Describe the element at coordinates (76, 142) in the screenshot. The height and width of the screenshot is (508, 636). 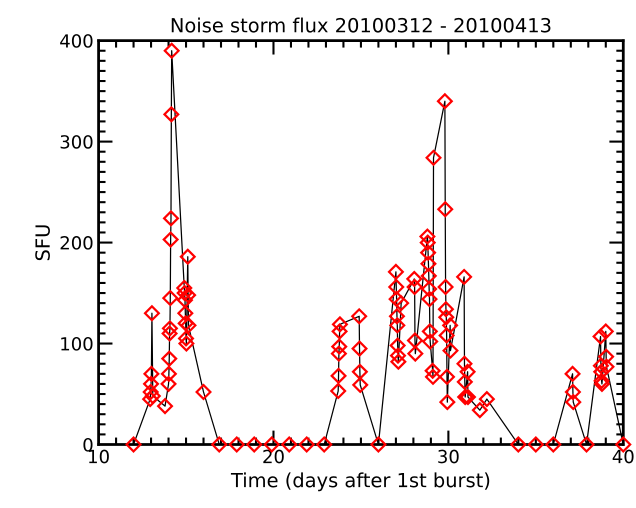
I see `y-tick-label: 300` at that location.